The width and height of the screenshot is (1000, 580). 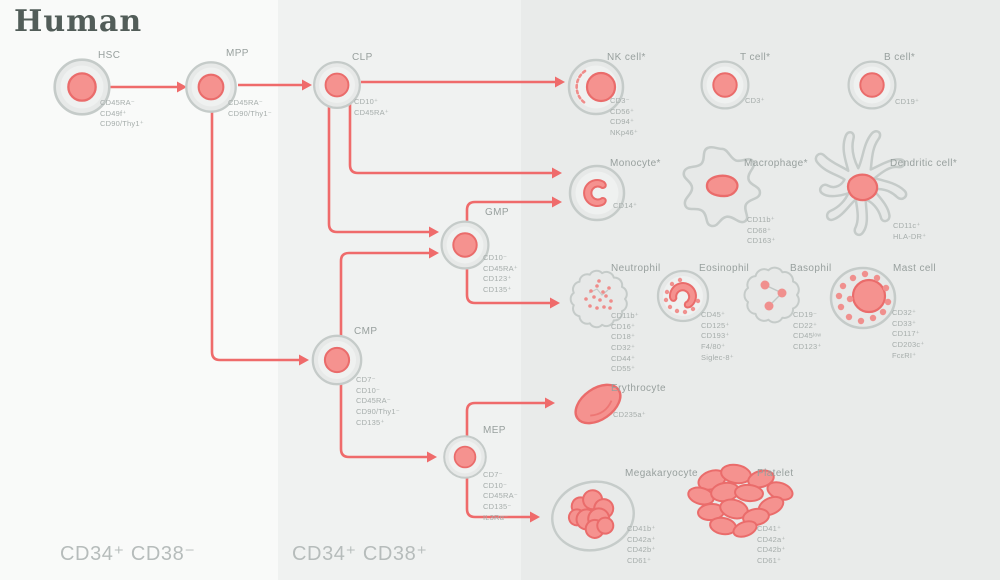 I want to click on band-label-cd34pos-cd38pos: CD34⁺ CD38⁺, so click(x=360, y=554).